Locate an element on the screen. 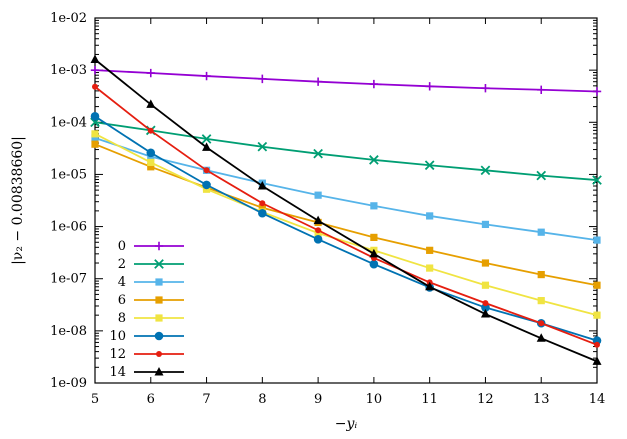 This screenshot has height=439, width=627. y-axis-label: |ν₂ − 0.00838660| is located at coordinates (18, 200).